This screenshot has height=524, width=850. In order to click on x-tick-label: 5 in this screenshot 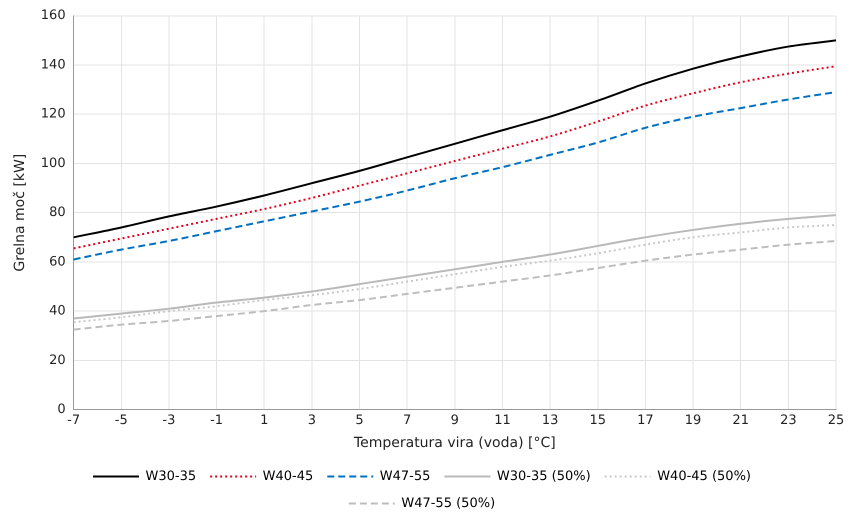, I will do `click(359, 420)`.